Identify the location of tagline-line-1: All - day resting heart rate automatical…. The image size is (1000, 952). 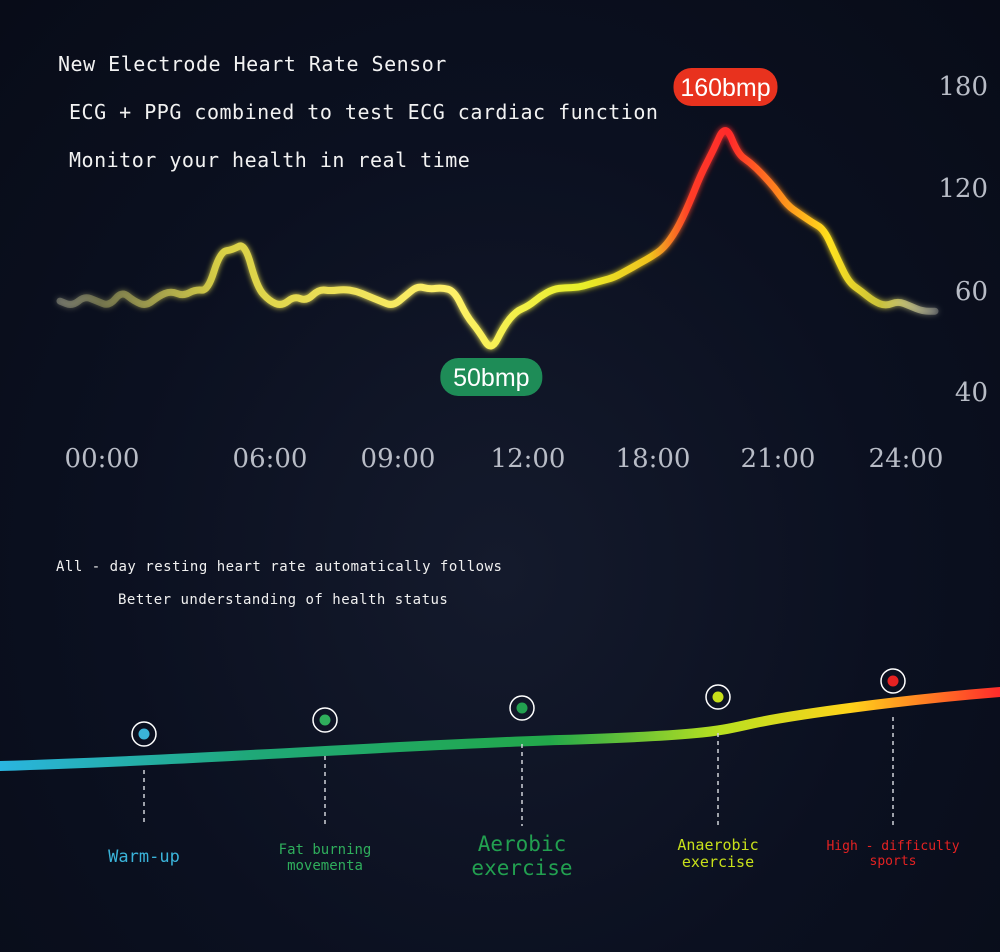
(279, 567).